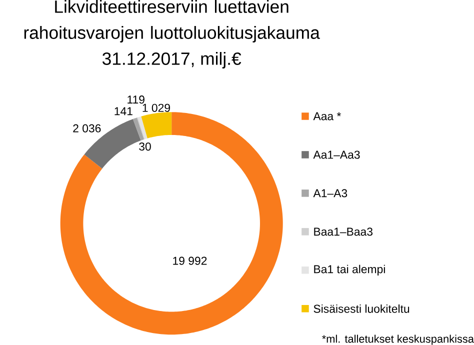  Describe the element at coordinates (87, 128) in the screenshot. I see `data-label: 2 036` at that location.